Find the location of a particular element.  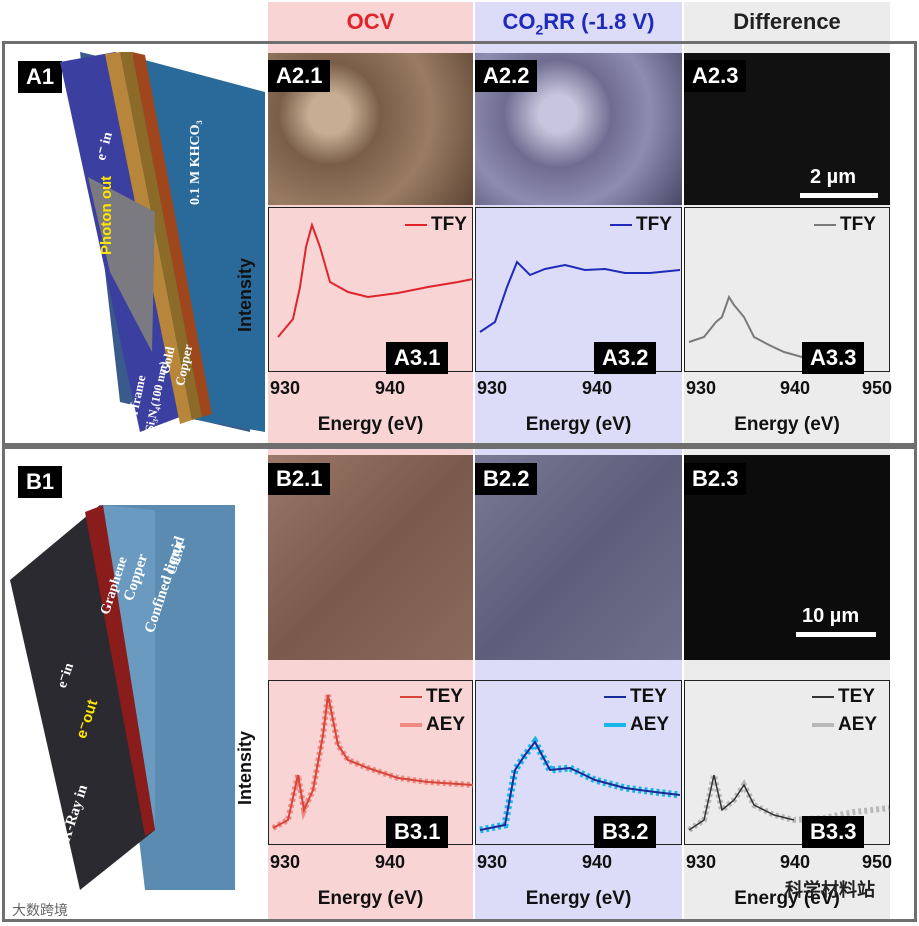

b-tick-940-3: 940 is located at coordinates (795, 862).